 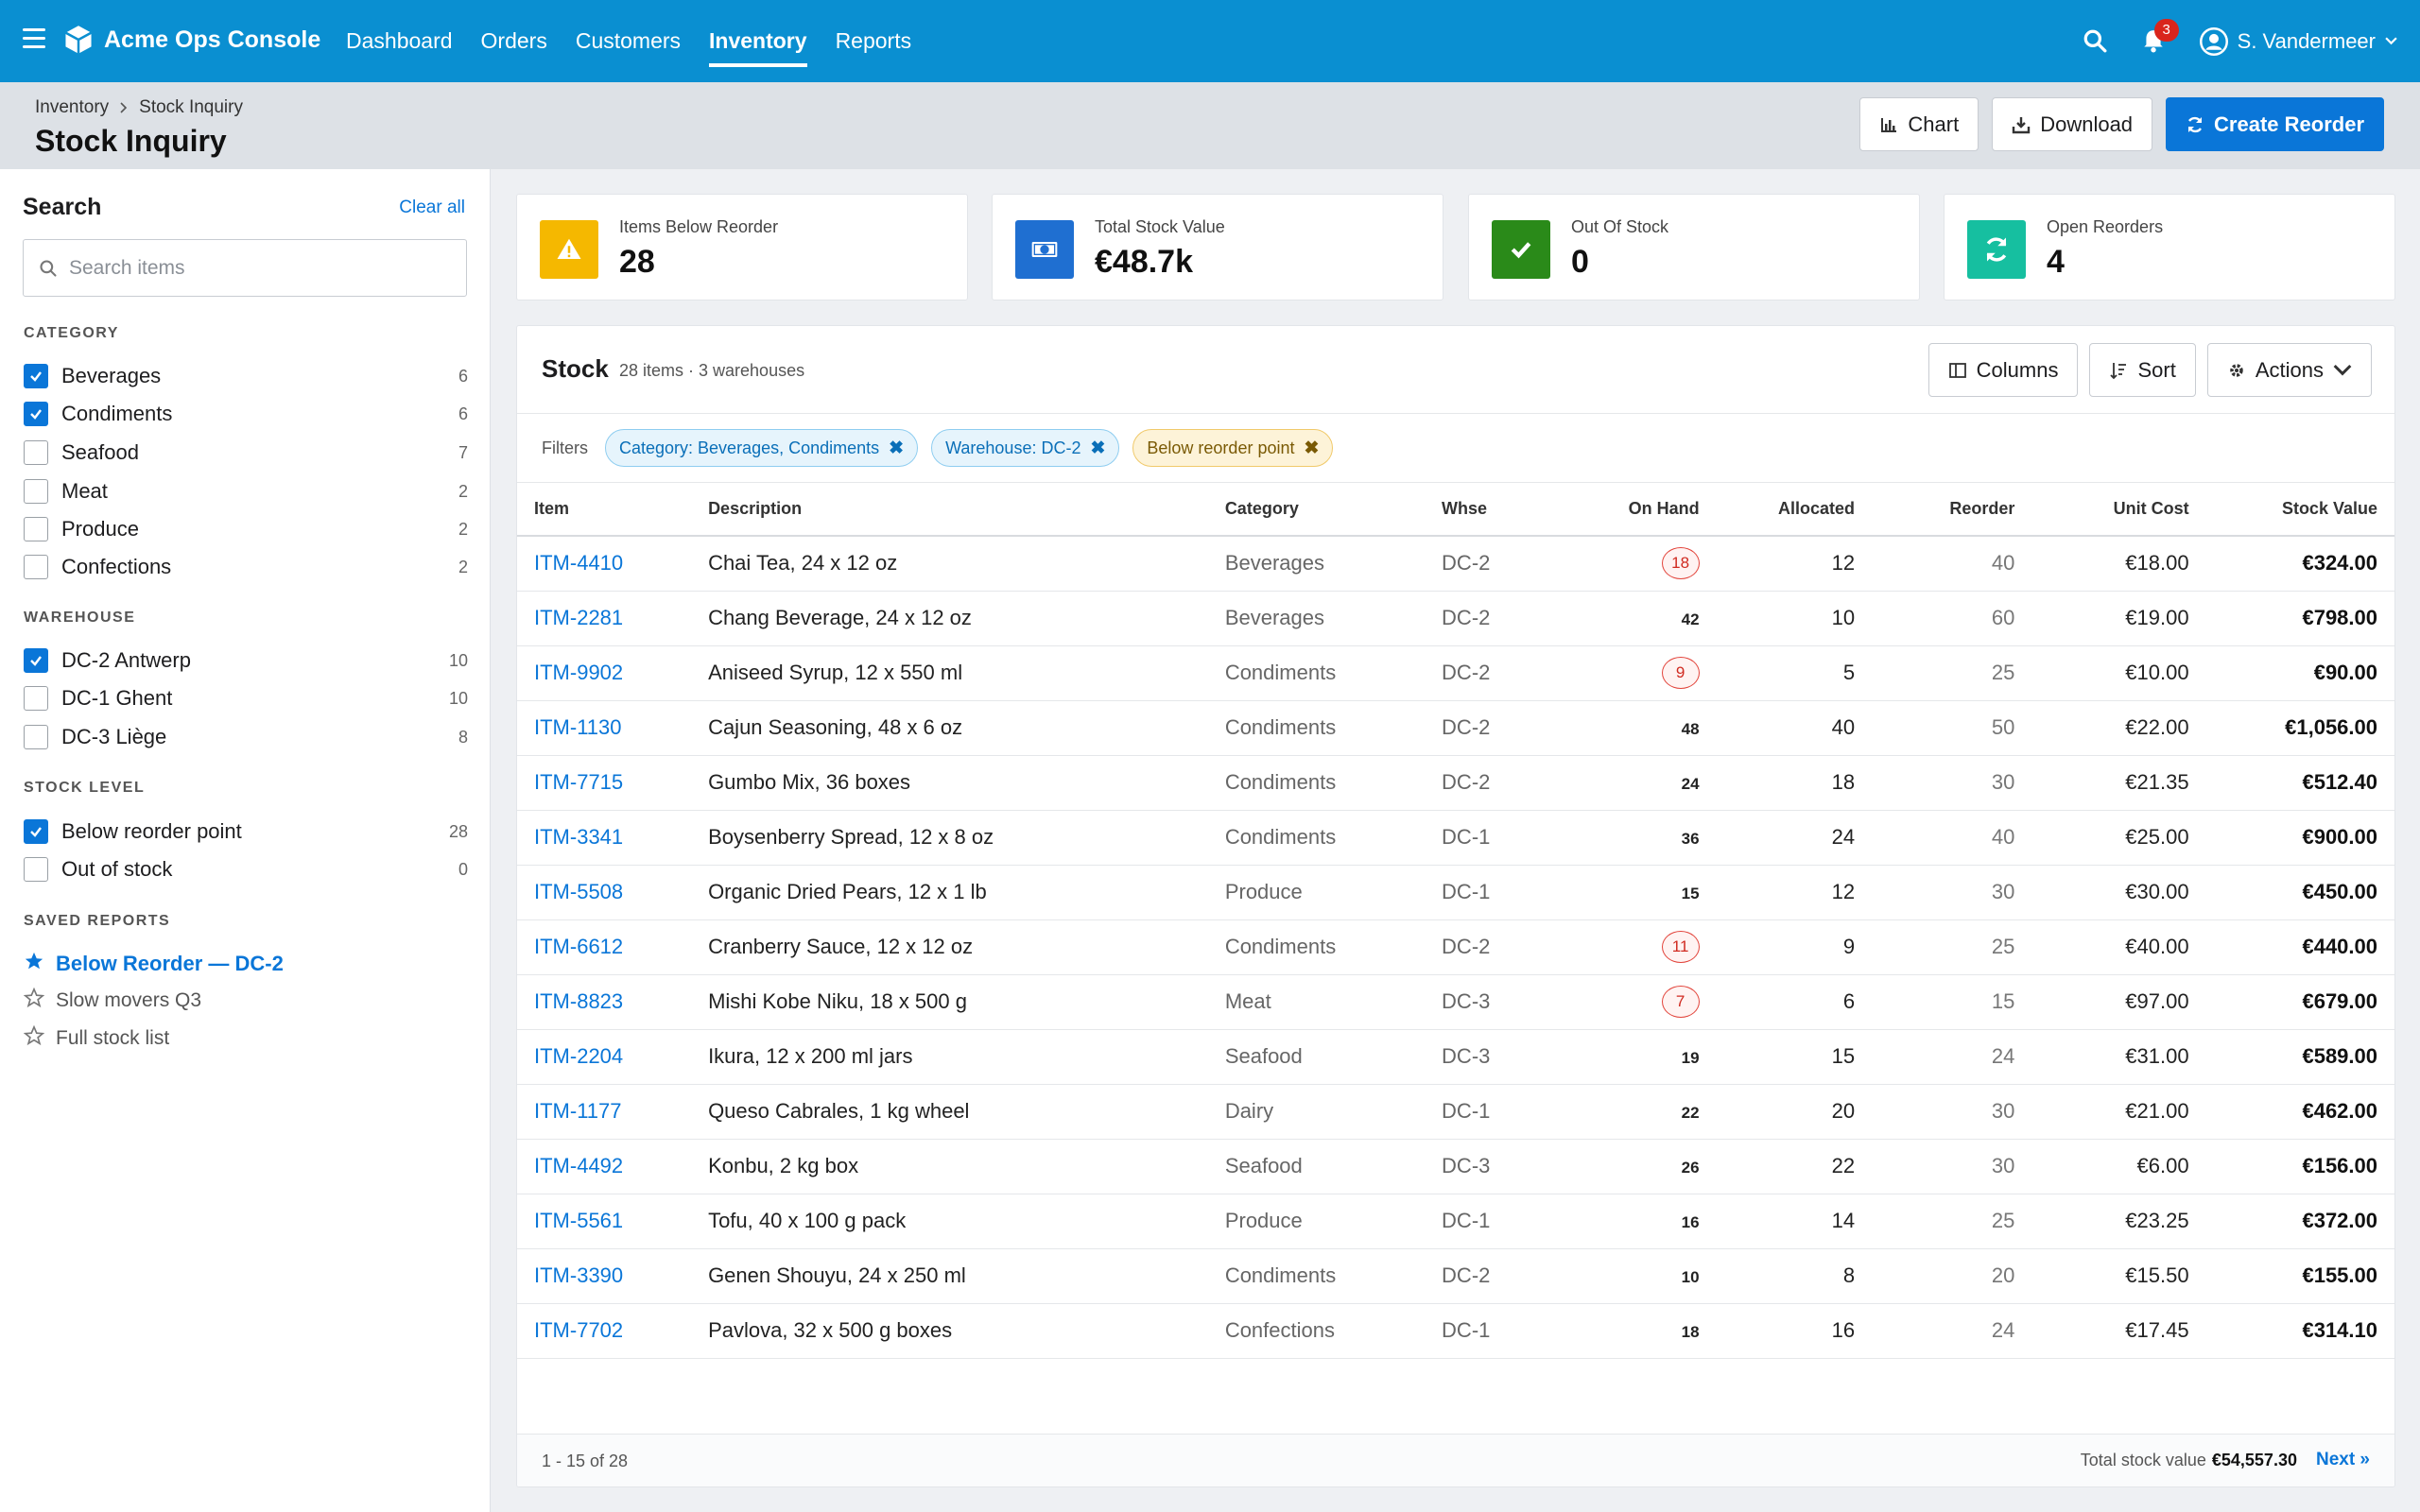 What do you see at coordinates (1690, 619) in the screenshot?
I see `on-hand-value: 42` at bounding box center [1690, 619].